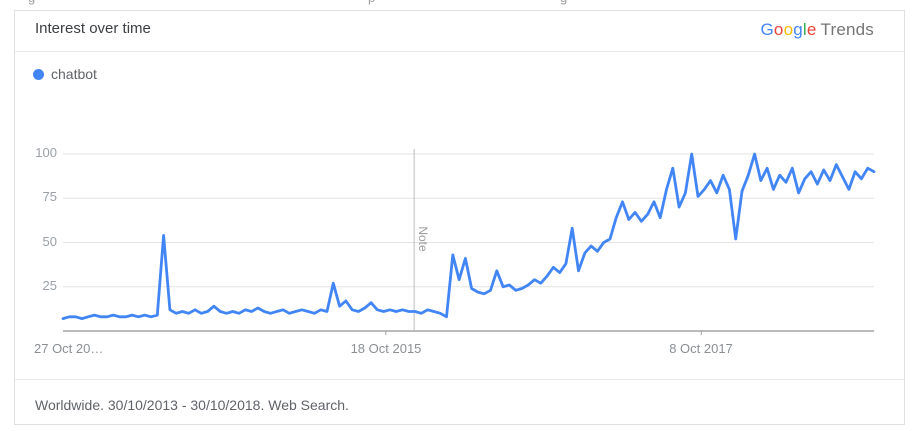 The height and width of the screenshot is (431, 912). Describe the element at coordinates (49, 241) in the screenshot. I see `y-axis-label: 50` at that location.